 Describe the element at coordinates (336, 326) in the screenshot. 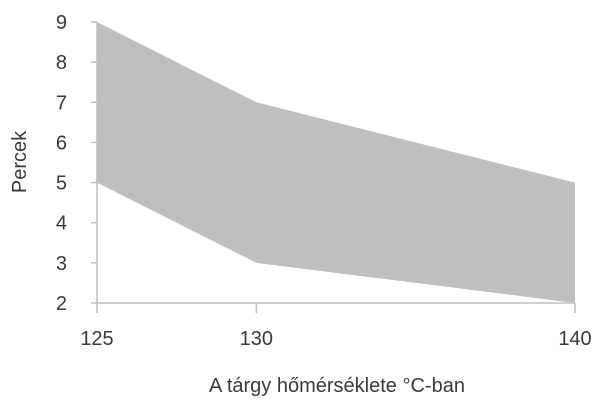

I see `x-ticks: 125 130 140` at that location.